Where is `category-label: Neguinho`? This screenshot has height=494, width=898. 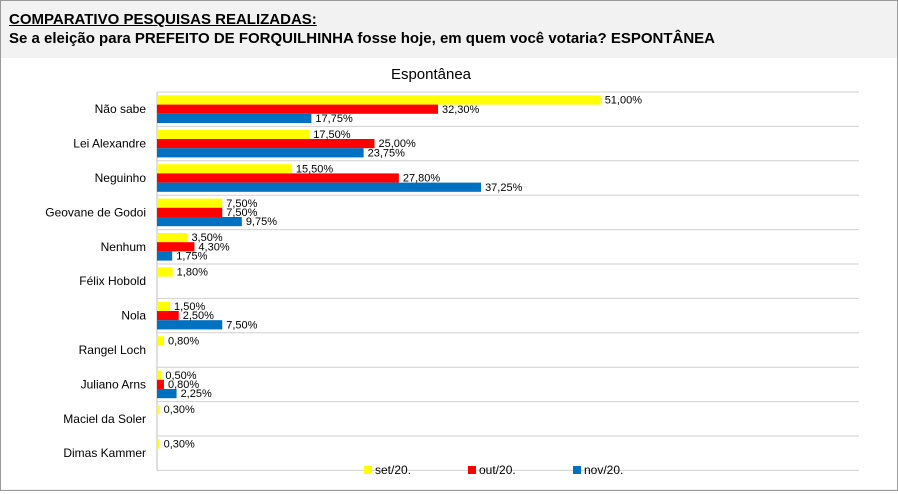
category-label: Neguinho is located at coordinates (121, 178).